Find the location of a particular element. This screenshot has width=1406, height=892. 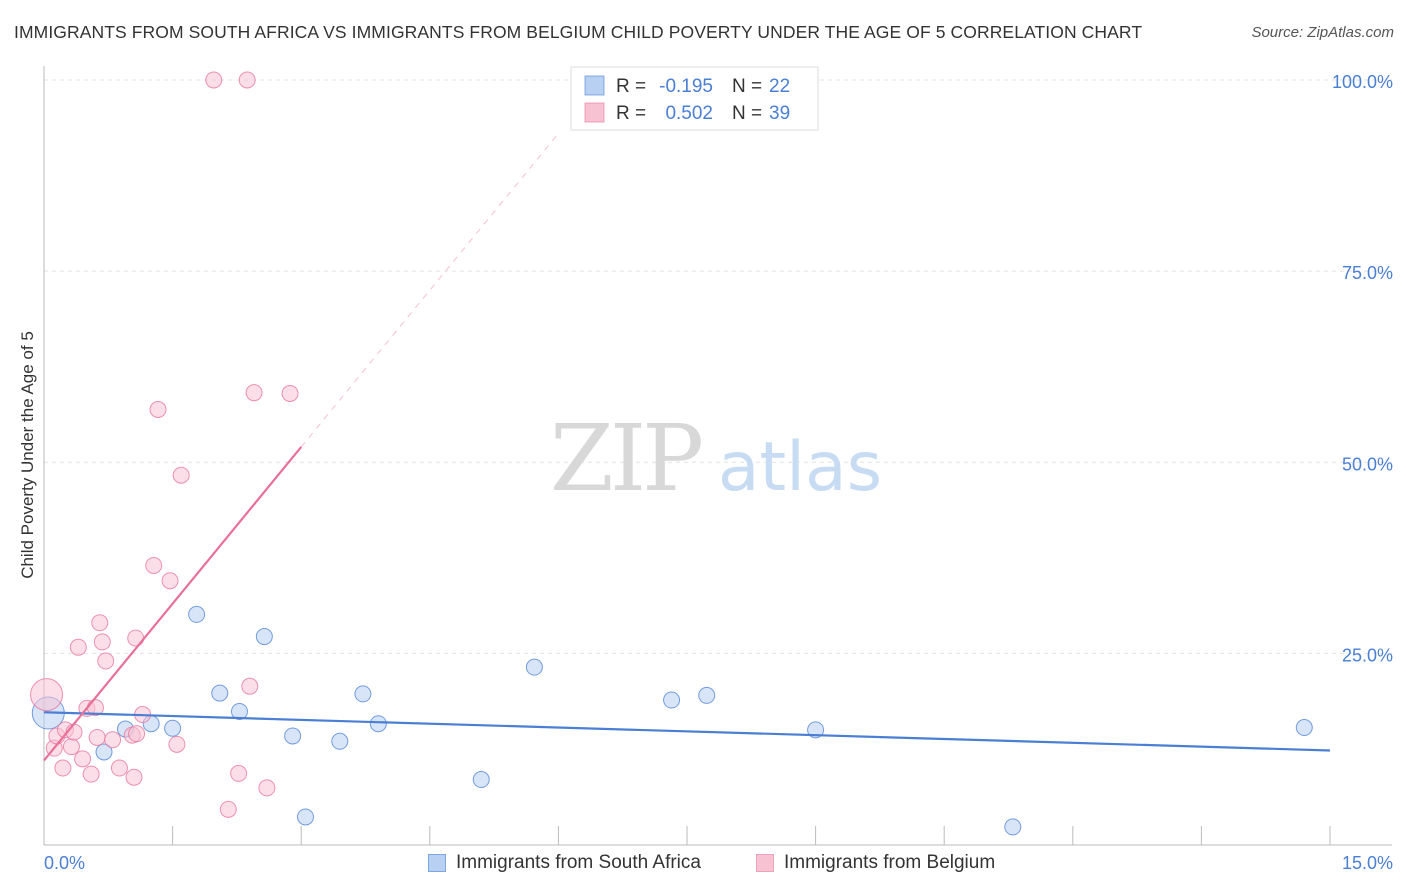

y-tick-label-2: 75.0% is located at coordinates (1367, 273).